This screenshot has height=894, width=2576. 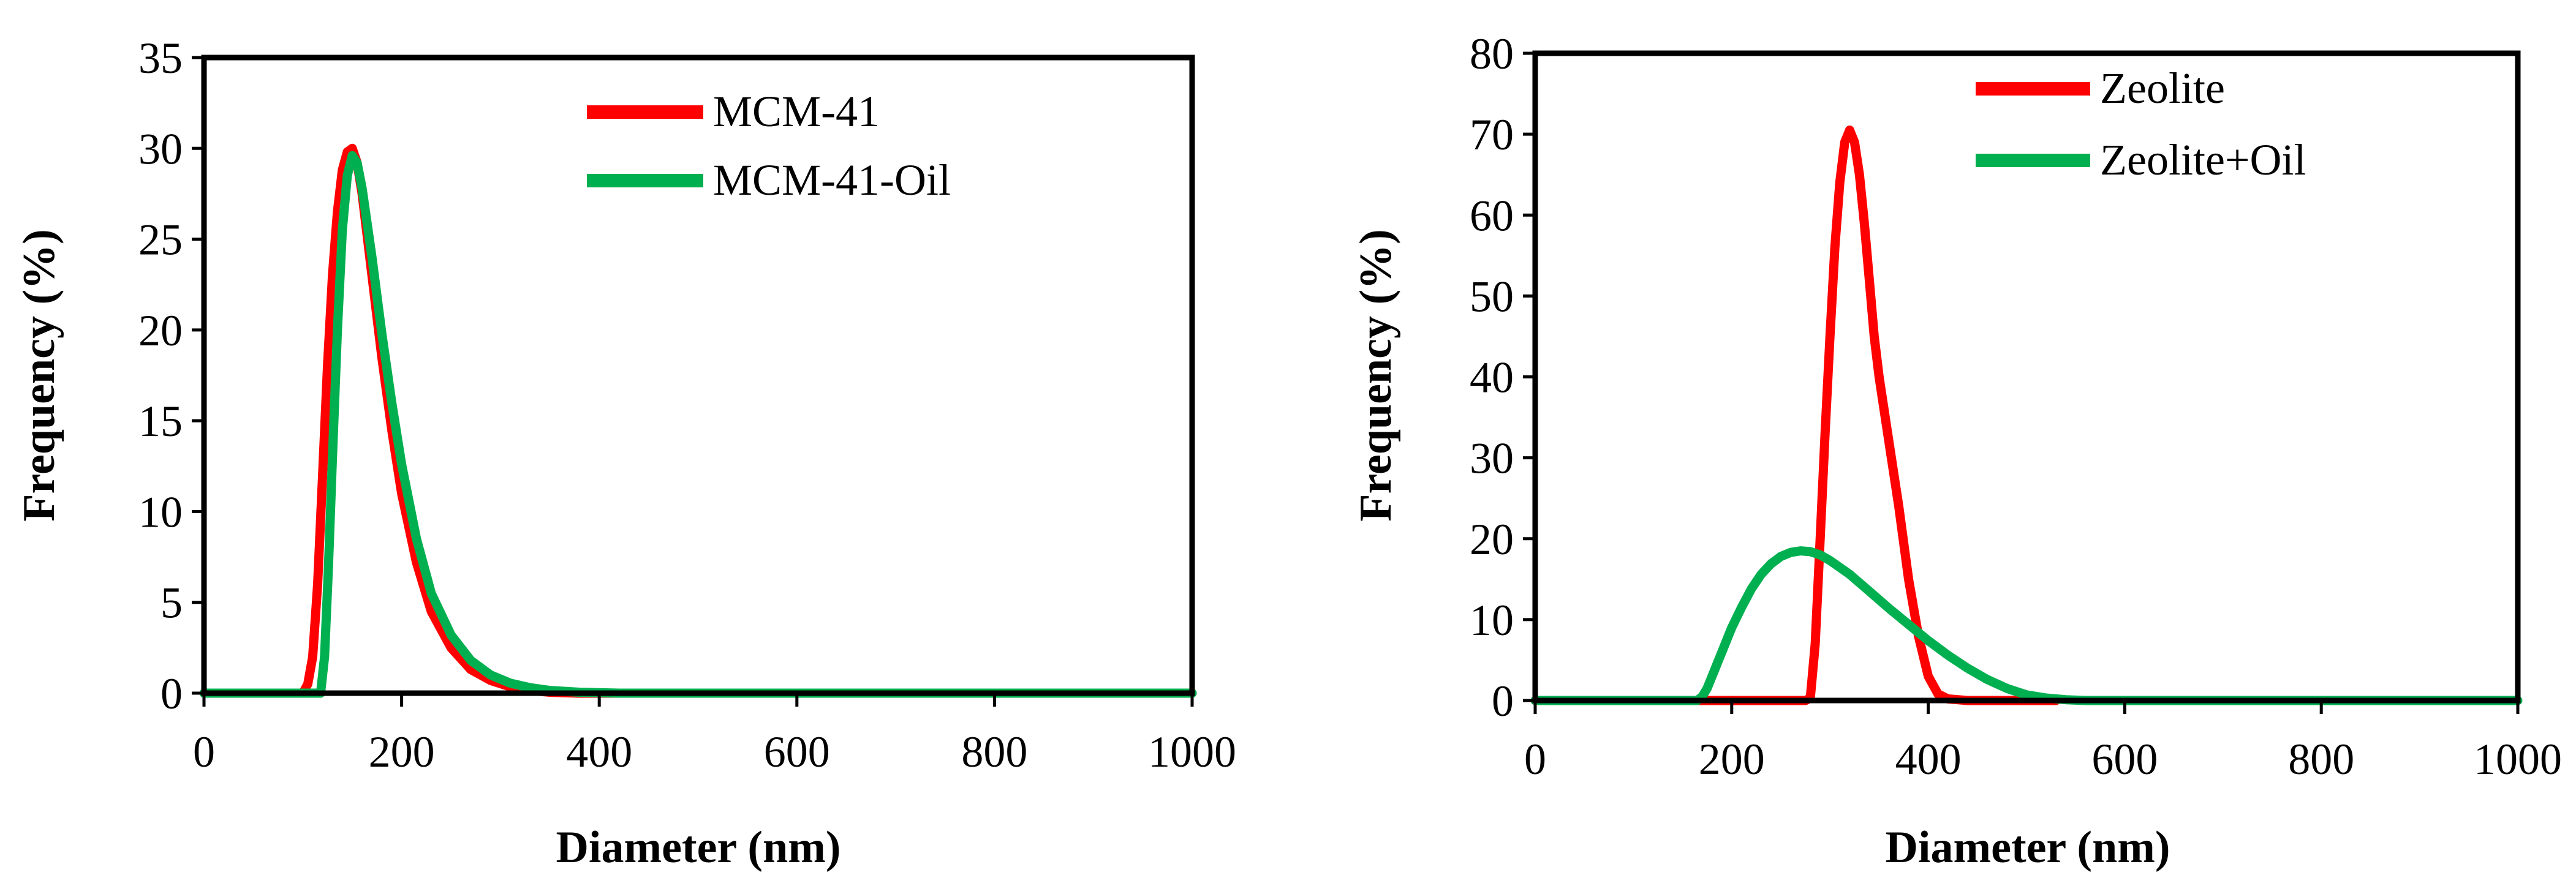 I want to click on chart-left-x-tick-label: 1000, so click(x=1192, y=751).